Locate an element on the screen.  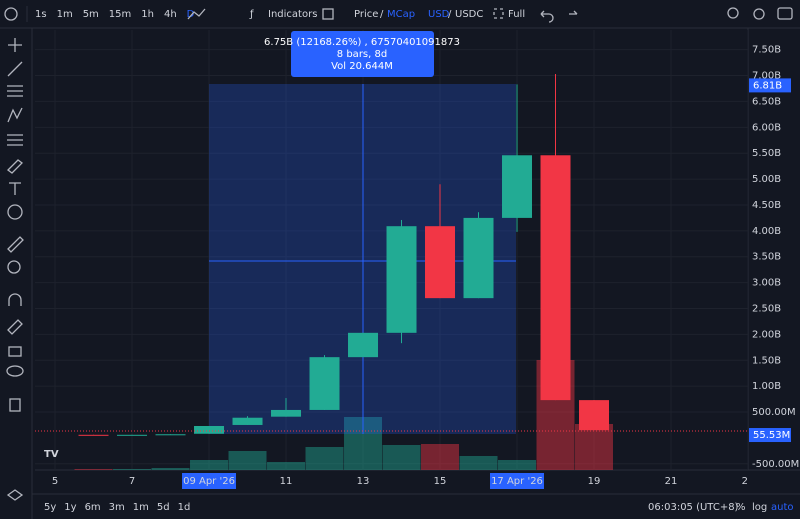
x-tick-label: 21 is located at coordinates (671, 481).